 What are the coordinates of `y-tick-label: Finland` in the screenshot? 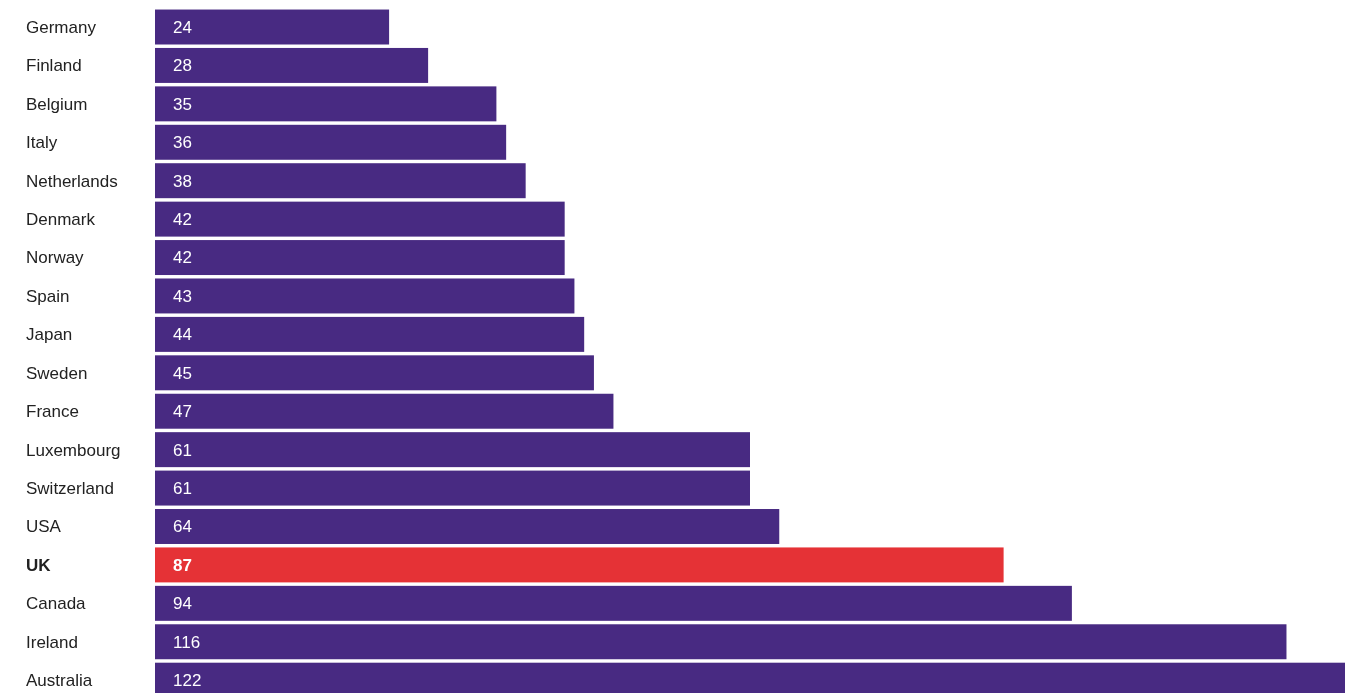 It's located at (54, 66).